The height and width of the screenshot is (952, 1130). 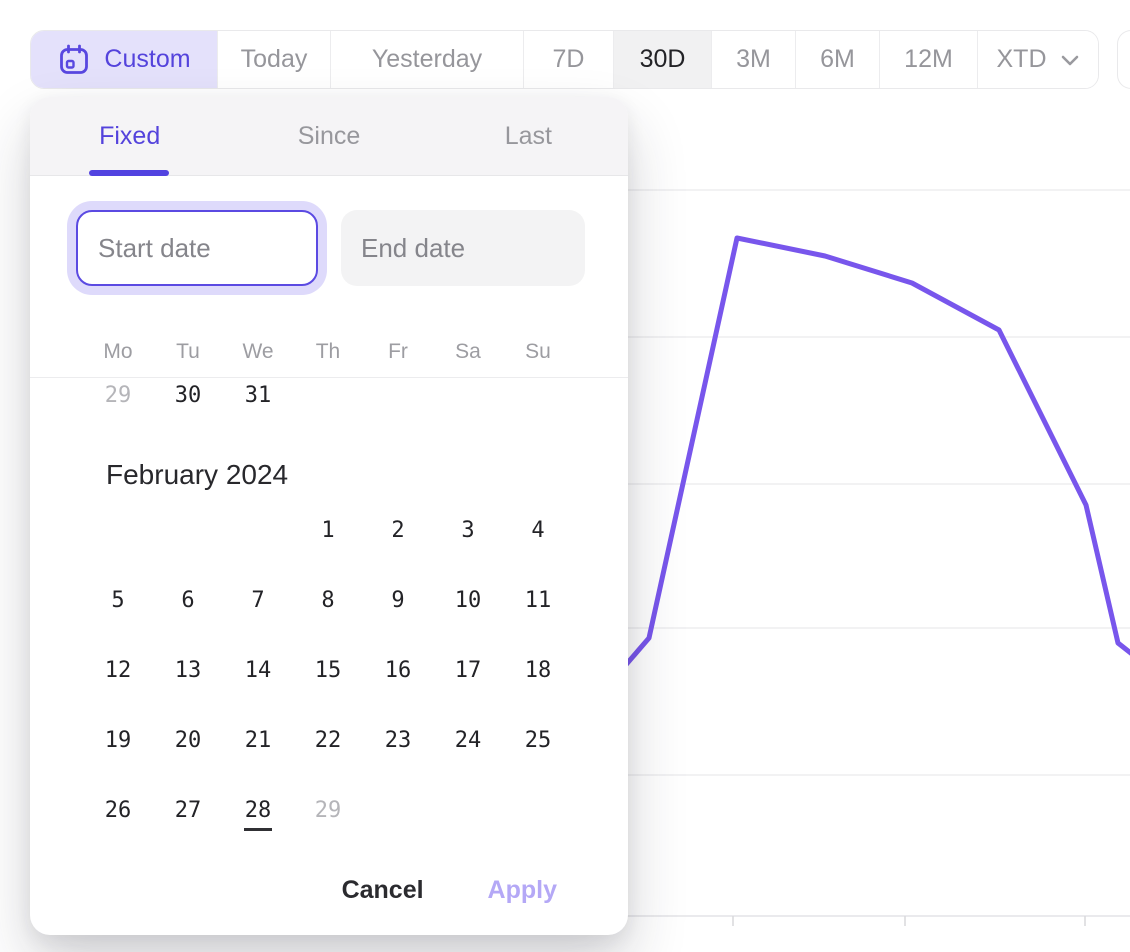 I want to click on calendar-day-22: 22, so click(x=328, y=740).